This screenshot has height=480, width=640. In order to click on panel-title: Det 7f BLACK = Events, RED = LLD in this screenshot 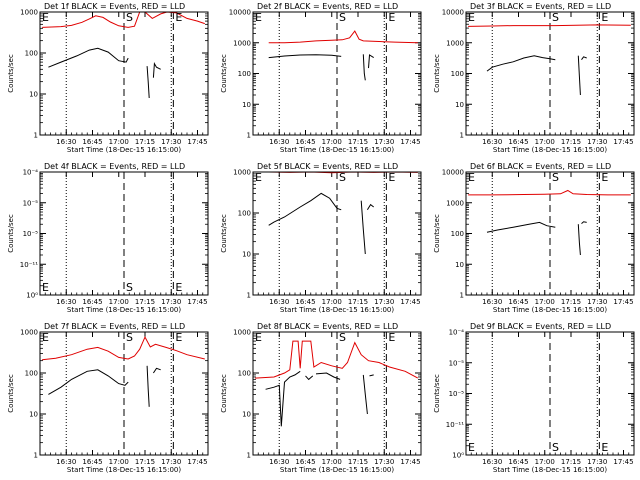, I will do `click(114, 326)`.